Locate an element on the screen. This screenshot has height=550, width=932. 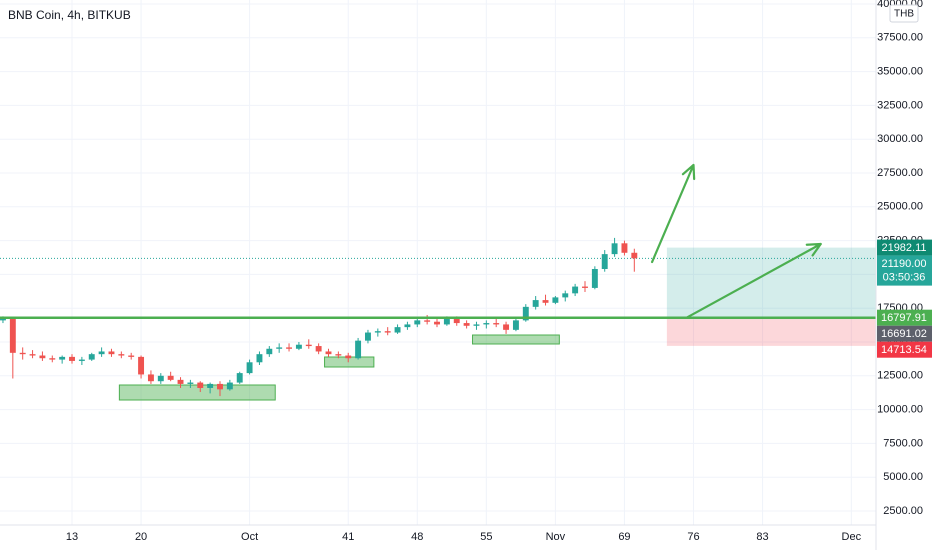
y-tick-label: 27500.00 is located at coordinates (900, 173).